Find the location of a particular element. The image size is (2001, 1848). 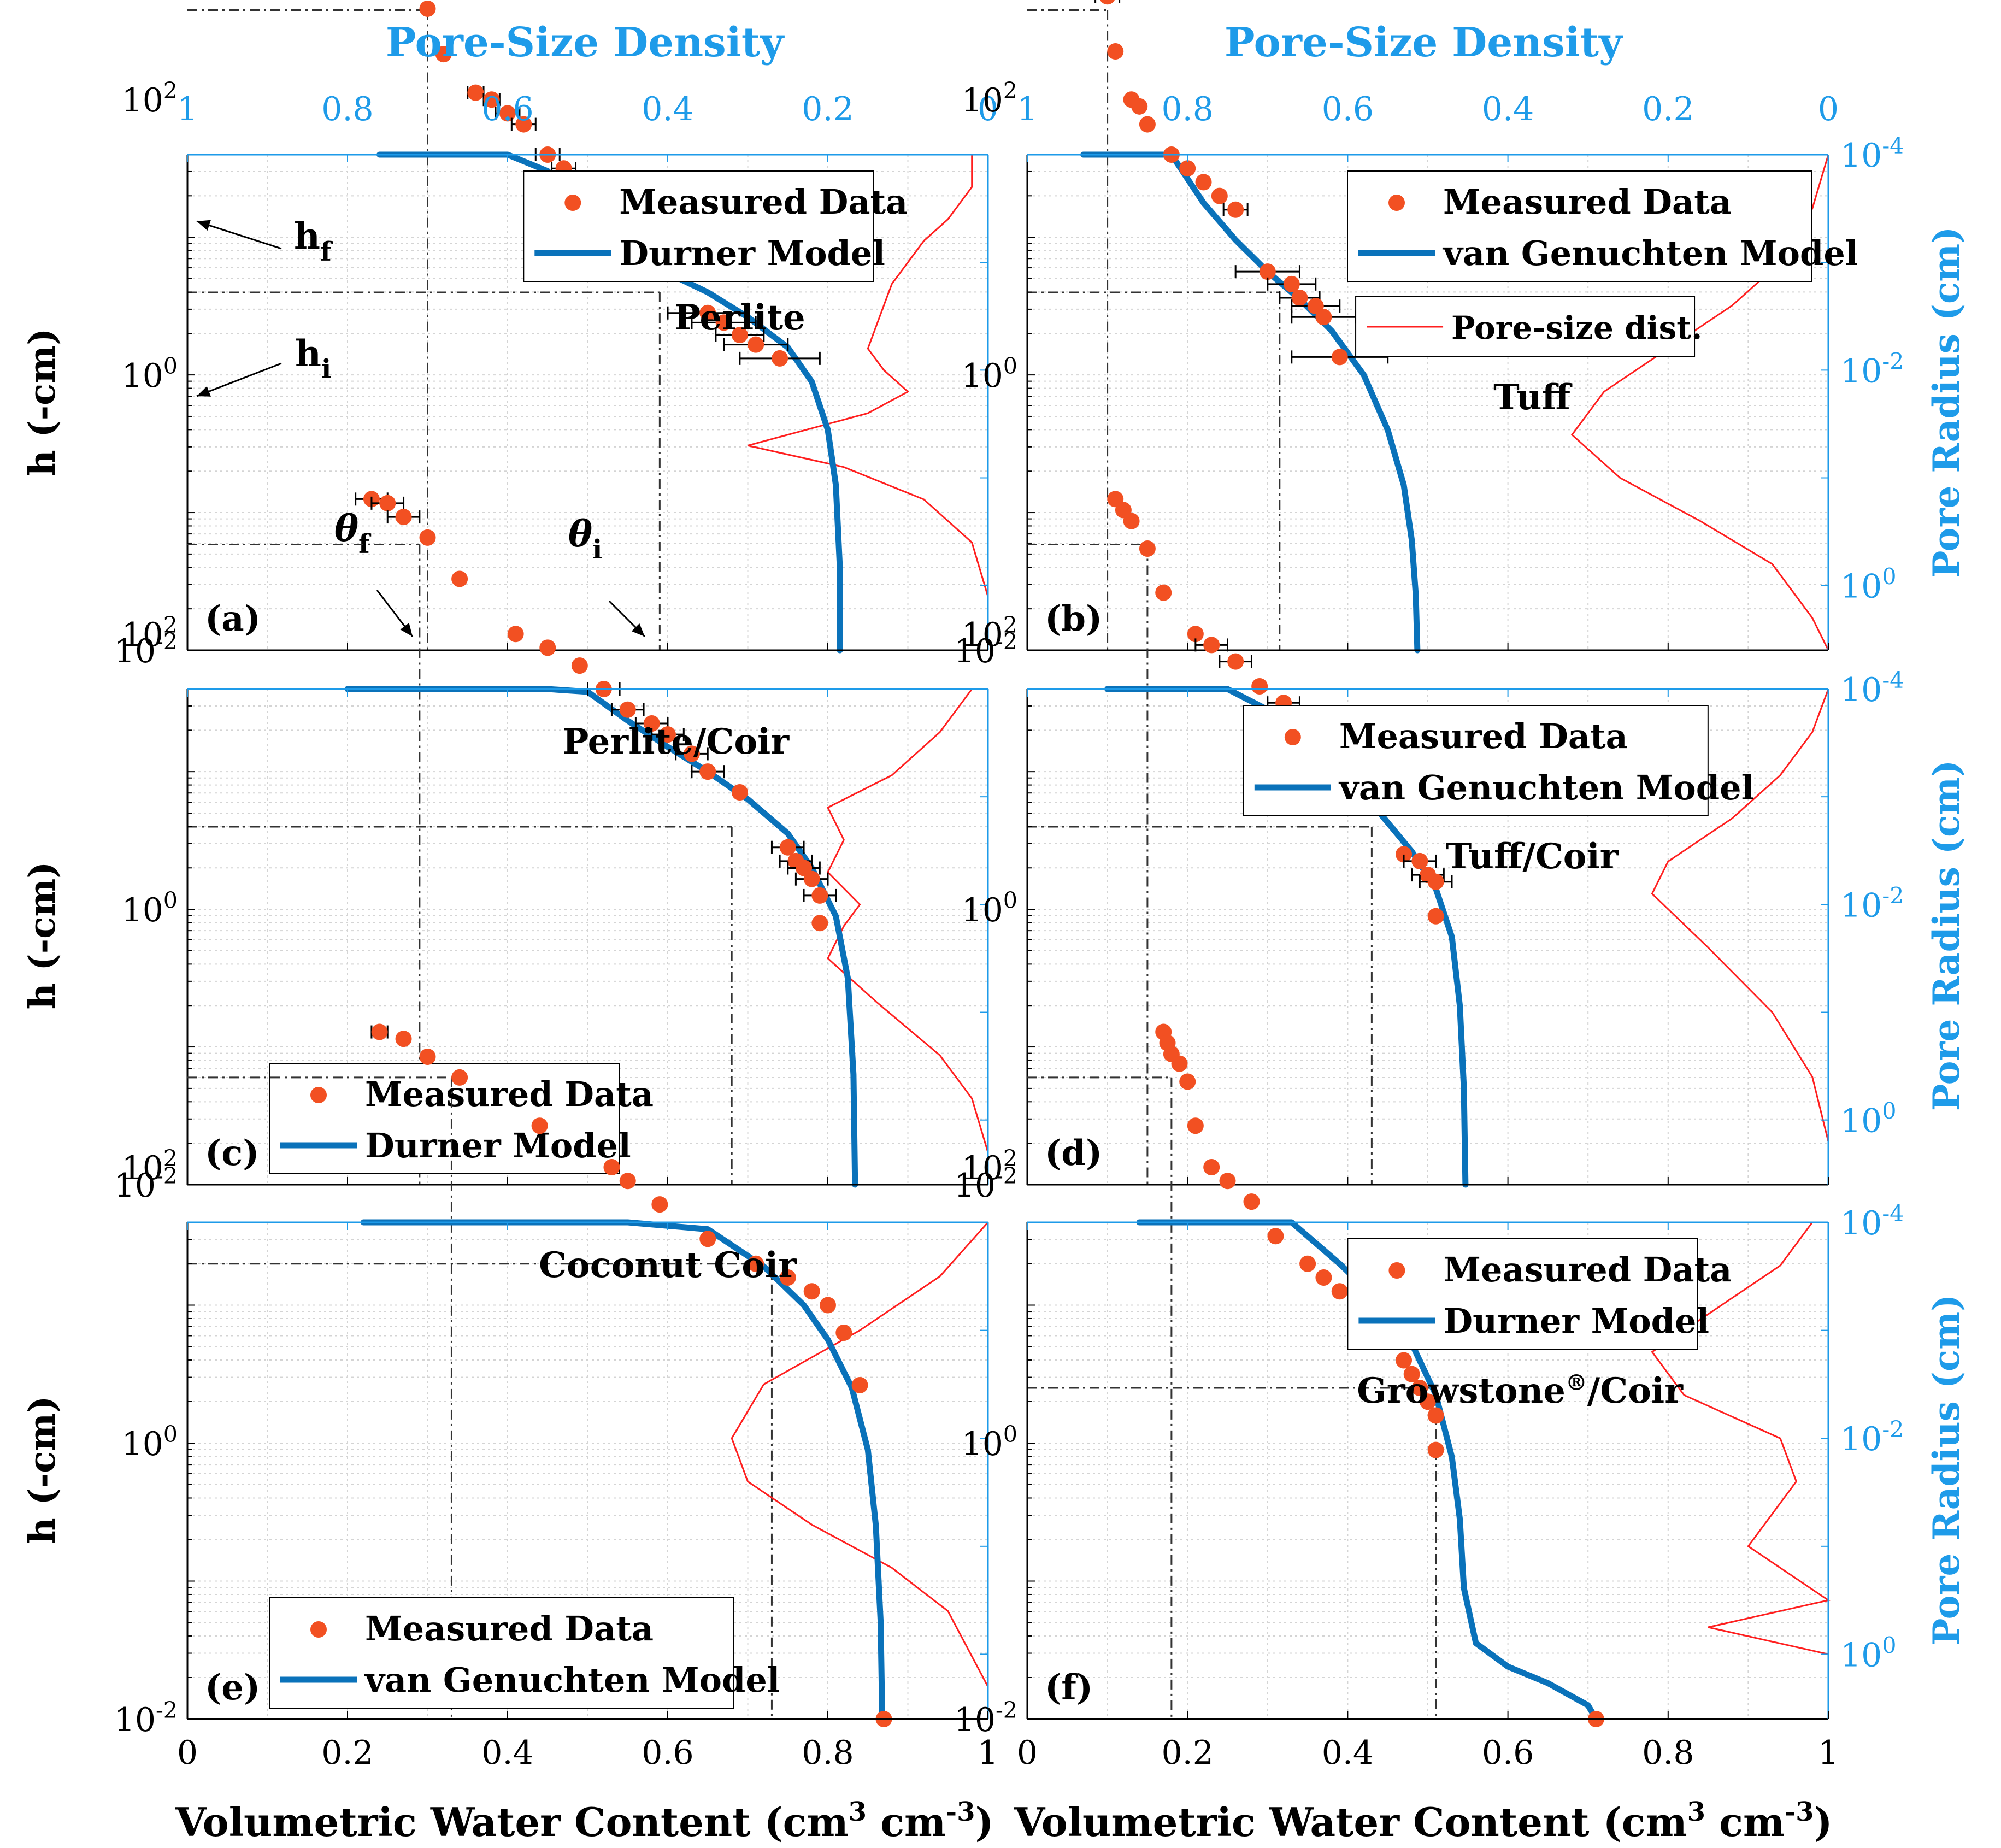

legend-label-psd: Pore-size dist. is located at coordinates (1577, 327).